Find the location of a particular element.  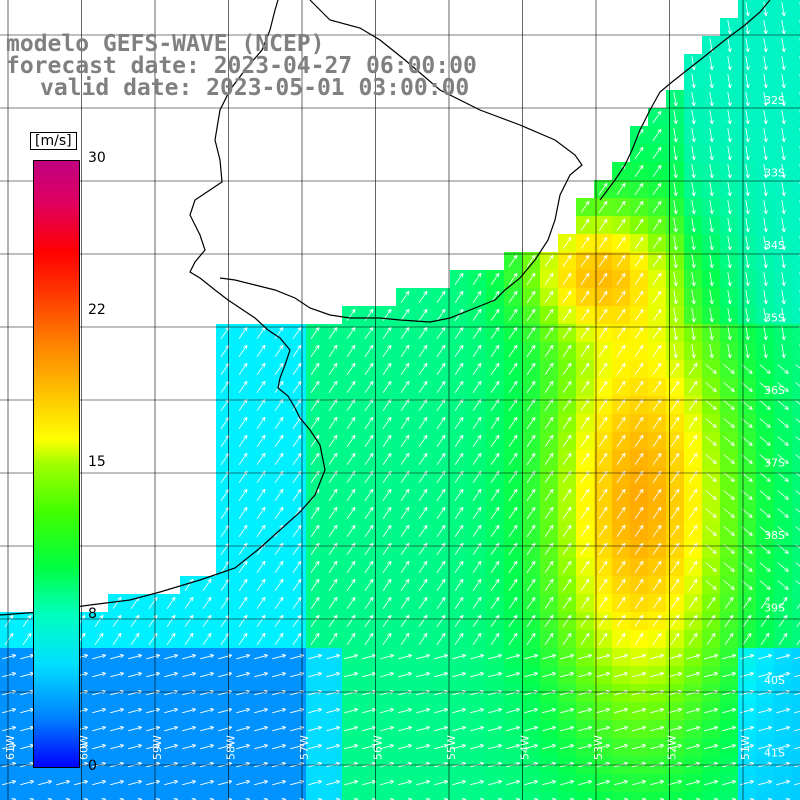

longitude-label: 57W is located at coordinates (304, 747).